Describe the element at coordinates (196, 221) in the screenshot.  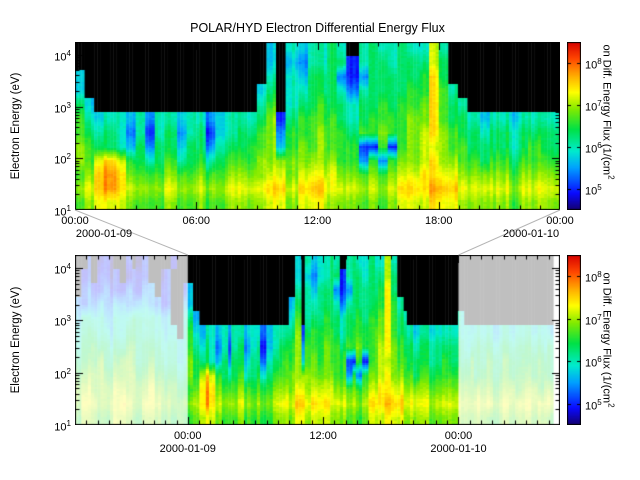
I see `x-tick-label-top: 06:00` at that location.